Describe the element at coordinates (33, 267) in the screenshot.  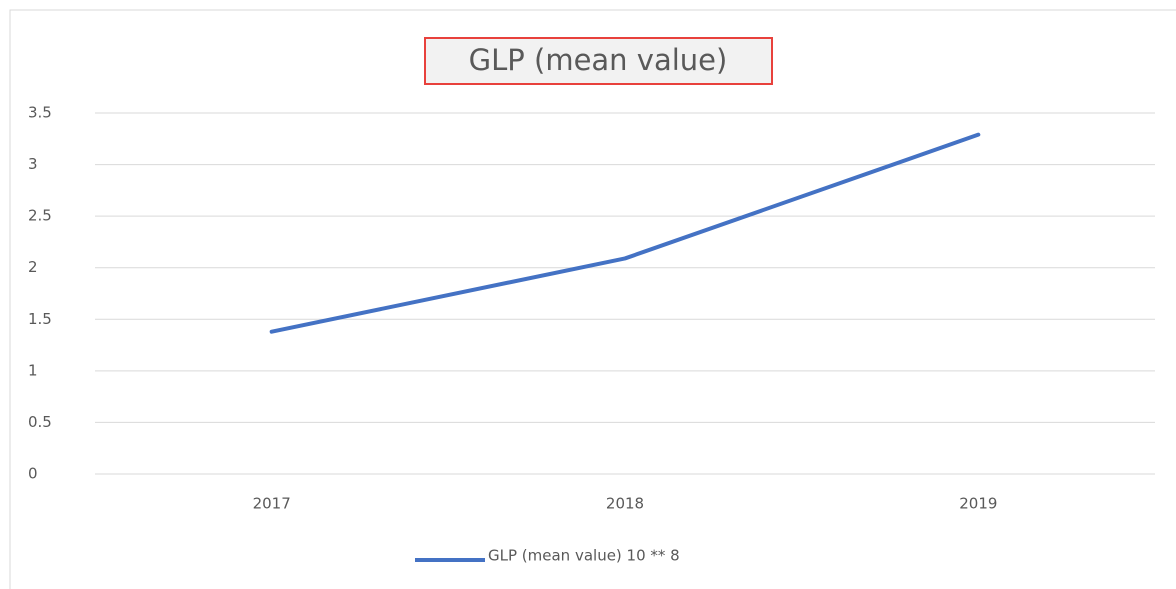
I see `y-tick-label: 2` at that location.